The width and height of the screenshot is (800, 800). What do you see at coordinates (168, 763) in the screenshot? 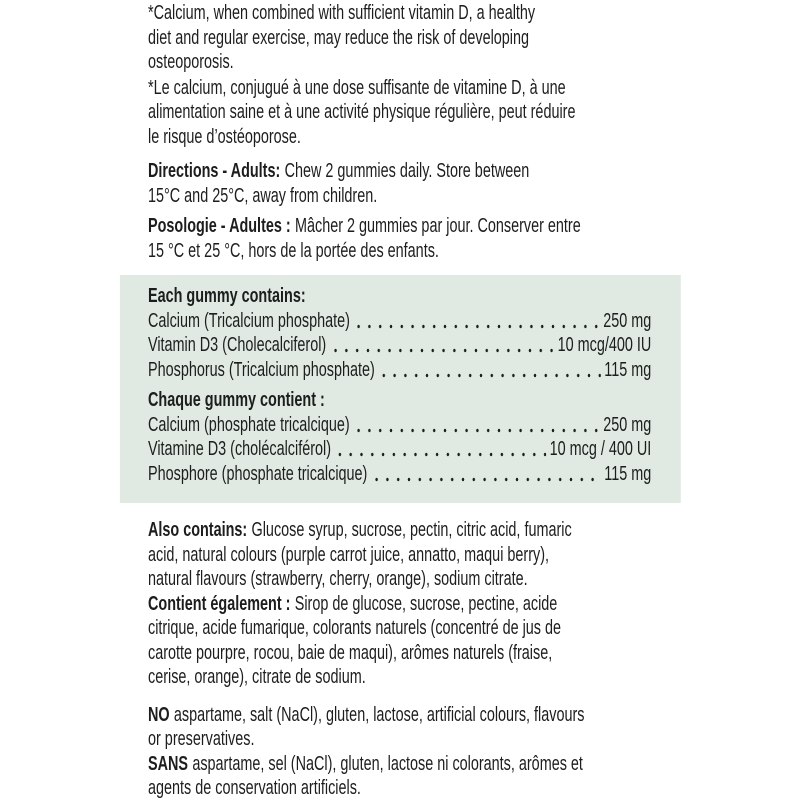
I see `sans-label: SANS` at bounding box center [168, 763].